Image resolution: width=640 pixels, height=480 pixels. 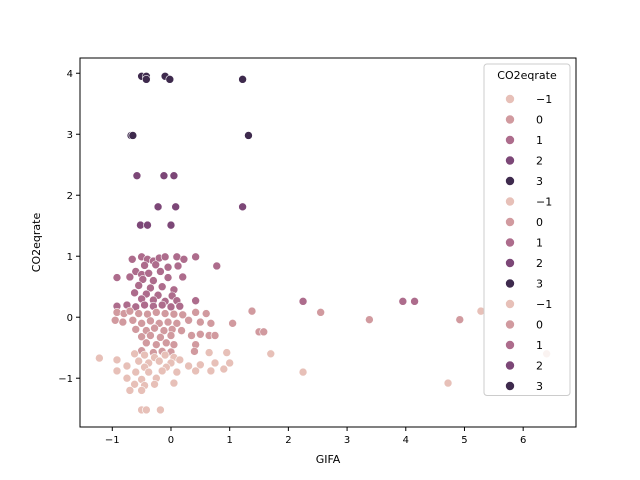 What do you see at coordinates (229, 440) in the screenshot?
I see `x-tick-label: 1` at bounding box center [229, 440].